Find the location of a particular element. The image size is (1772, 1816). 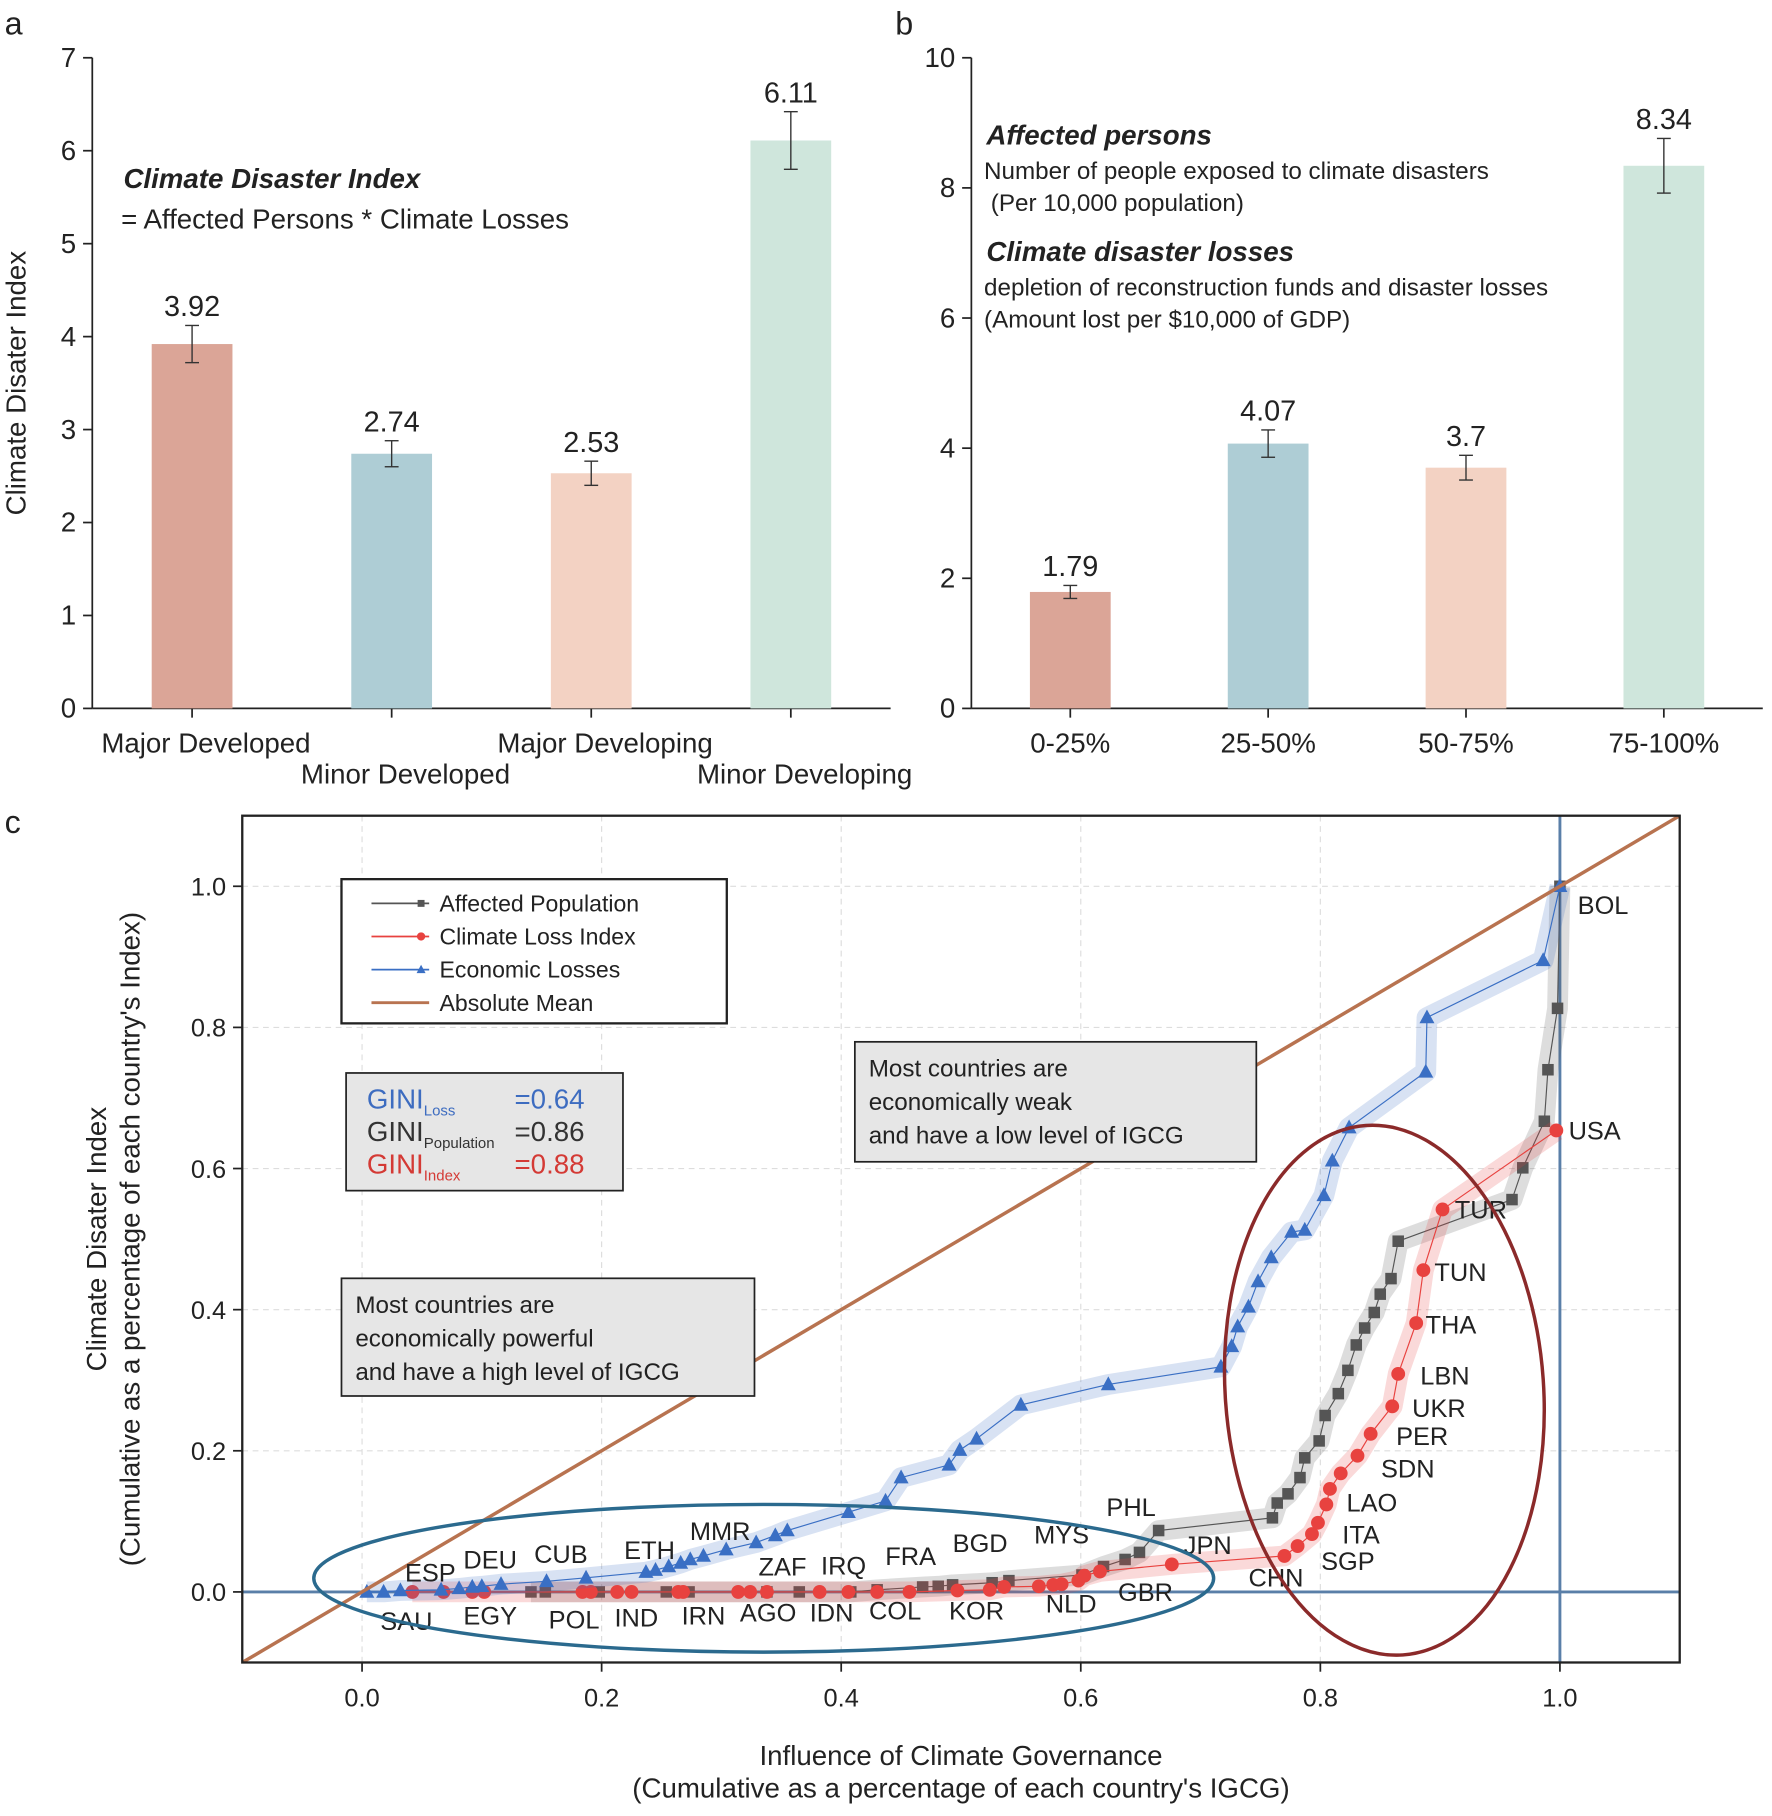

gini-line: GINILoss =0.64 is located at coordinates (476, 1102).